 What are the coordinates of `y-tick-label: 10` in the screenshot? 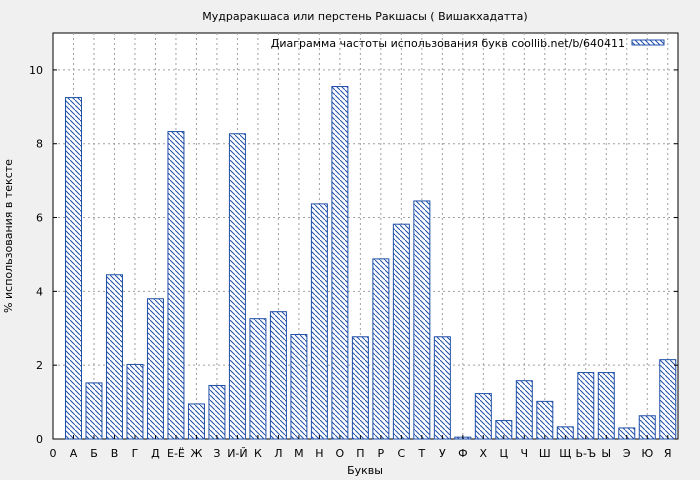 It's located at (36, 70).